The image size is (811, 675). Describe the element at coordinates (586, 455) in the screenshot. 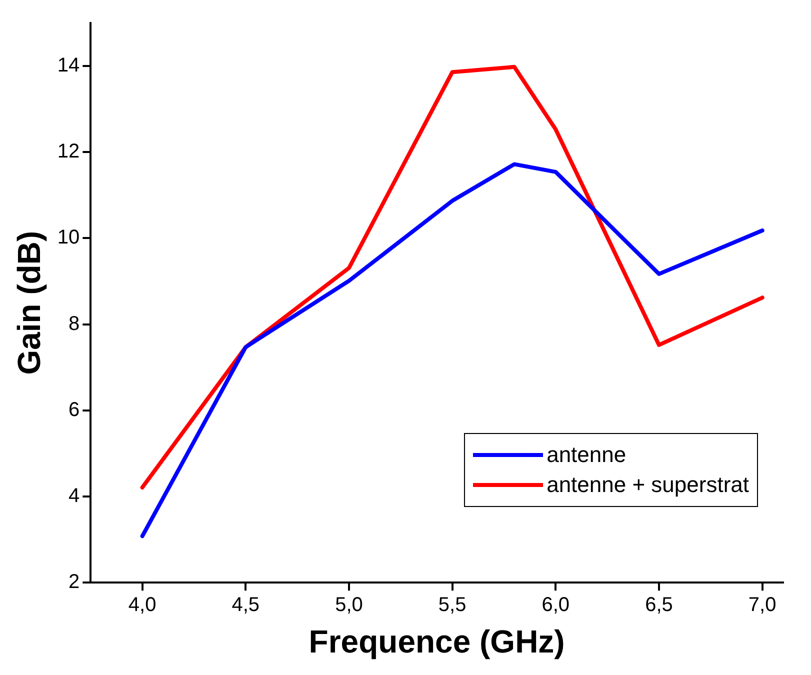

I see `legend-label: antenne` at that location.